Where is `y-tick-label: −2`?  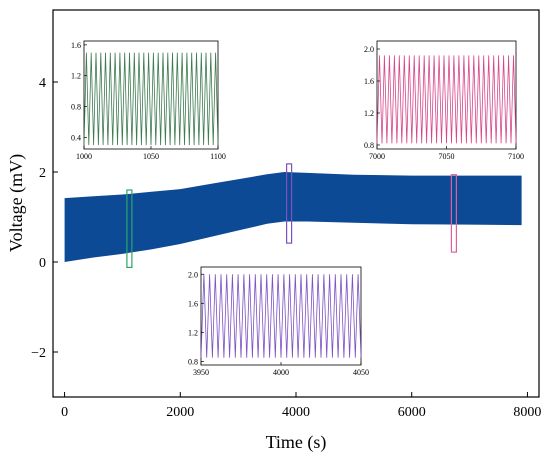
y-tick-label: −2 is located at coordinates (38, 353).